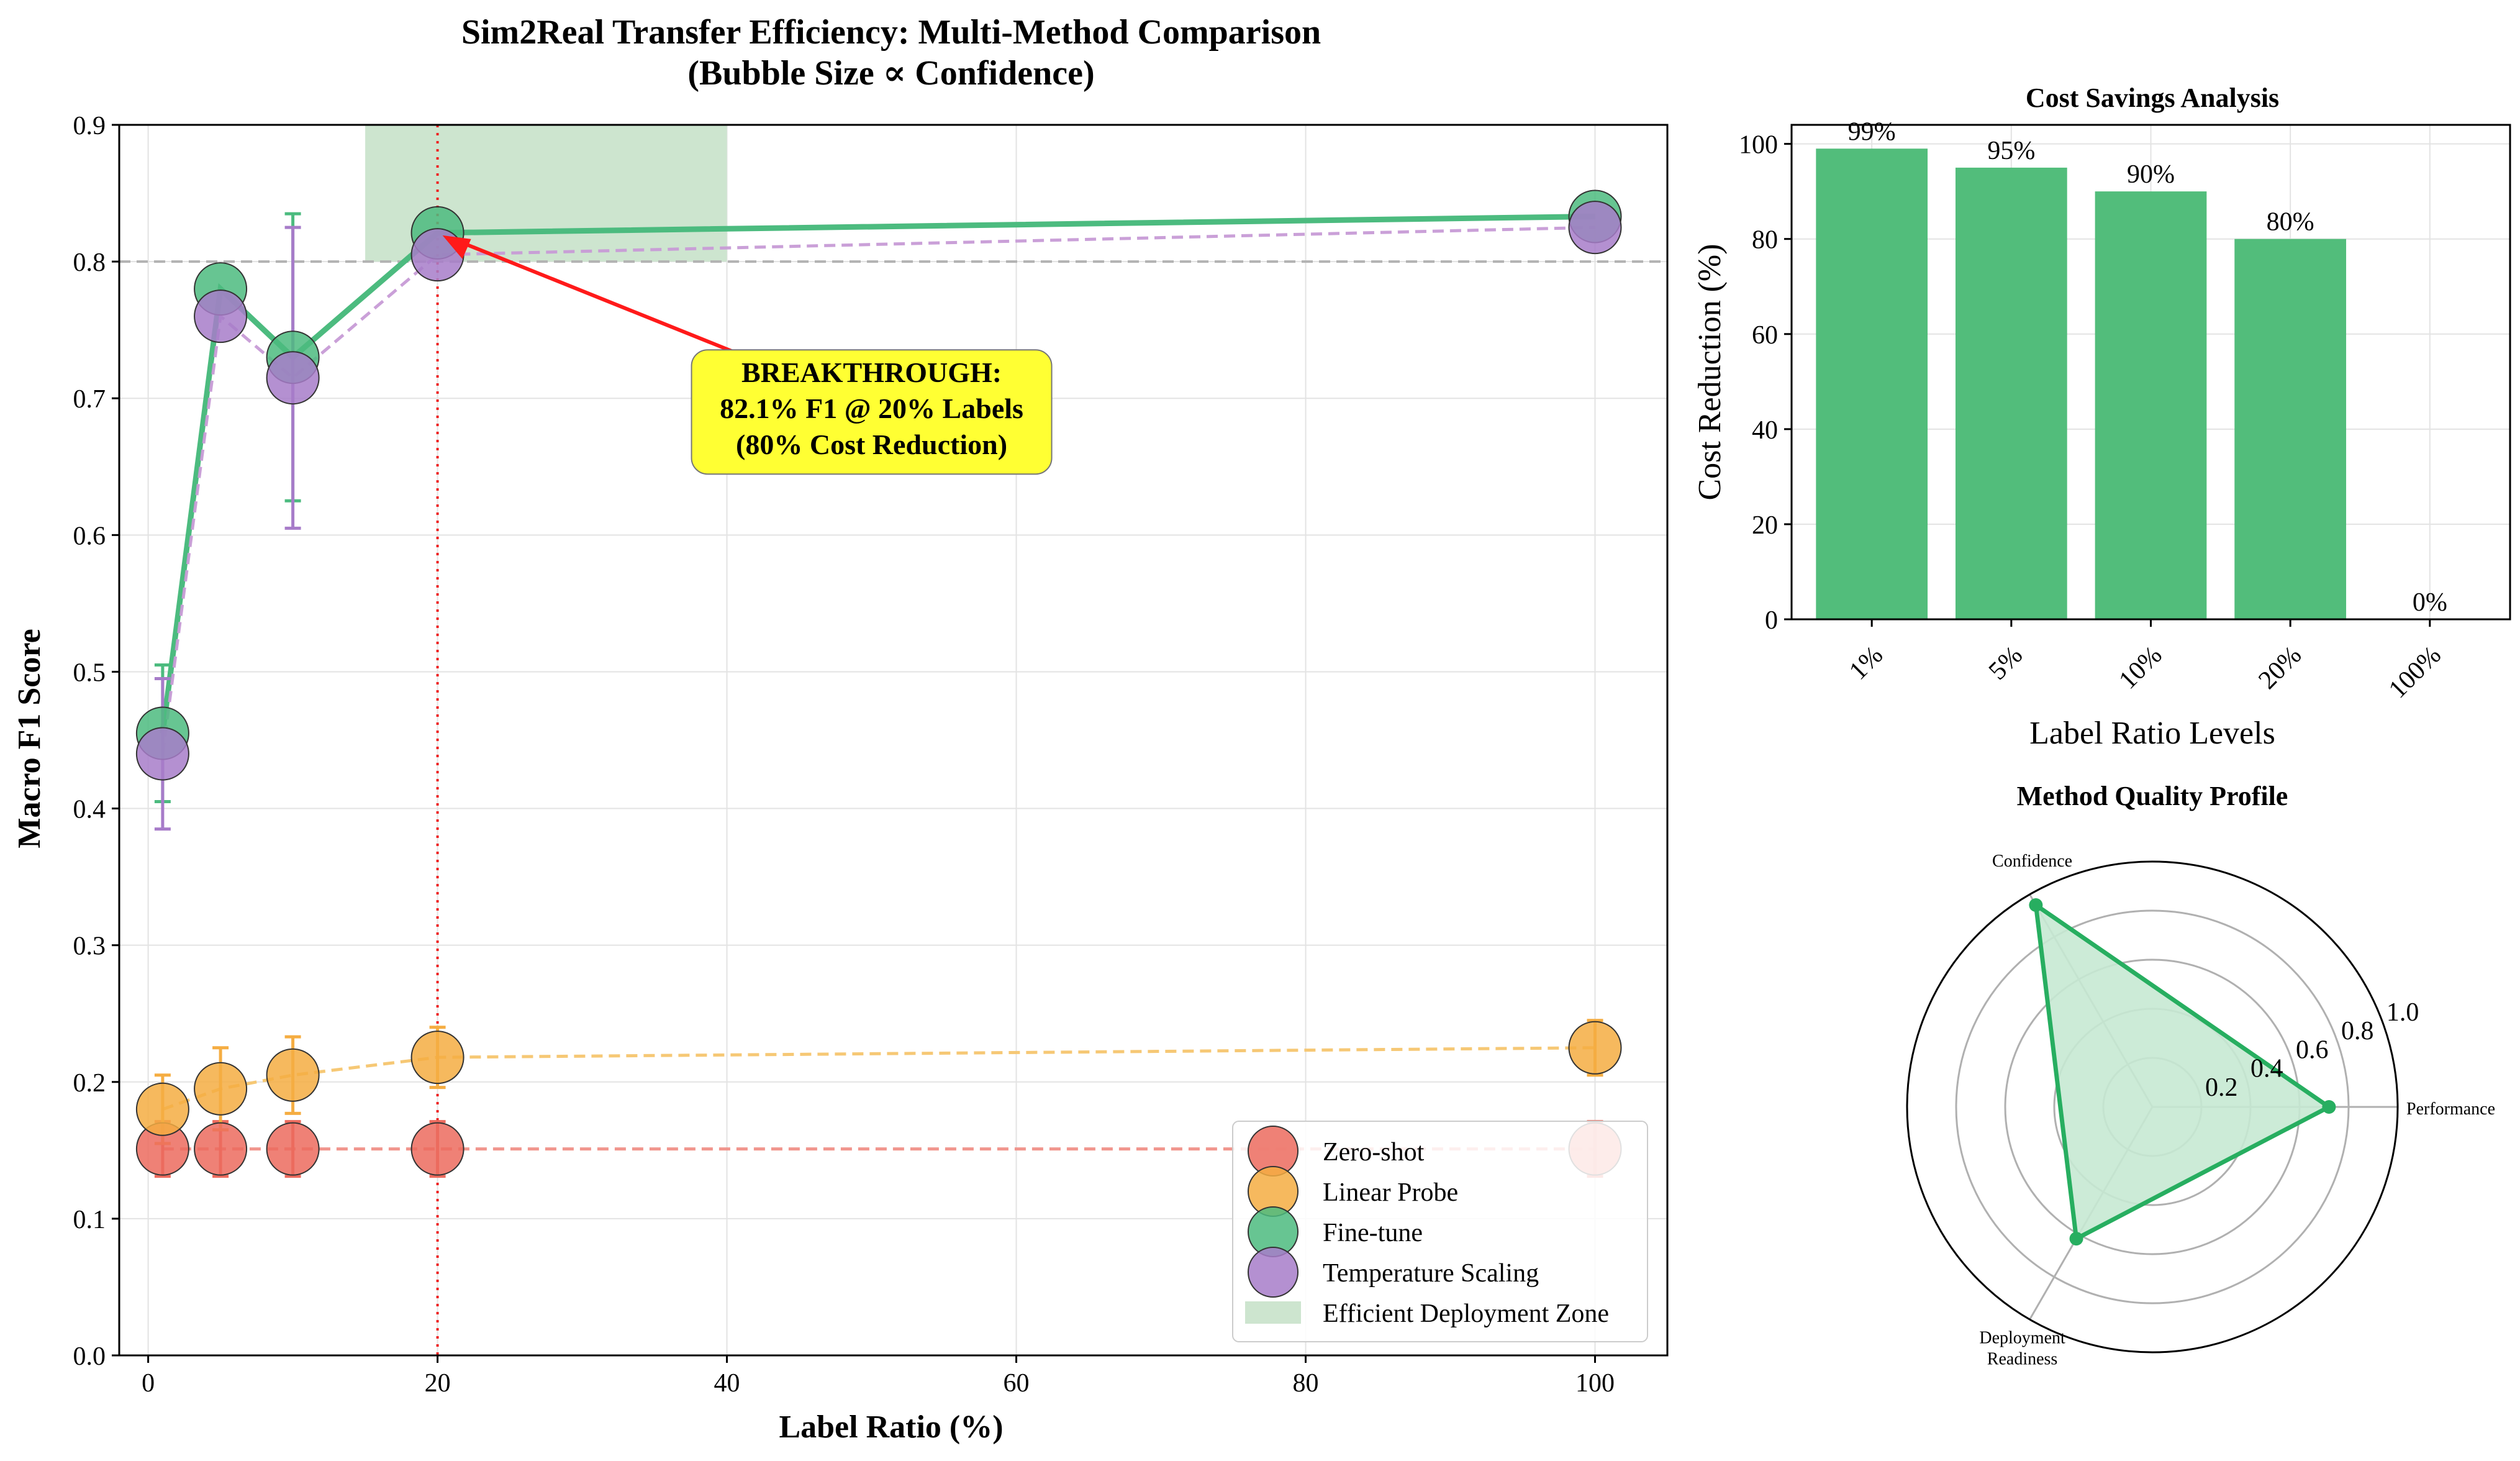  What do you see at coordinates (1765, 241) in the screenshot?
I see `bar-y-tick-label: 80` at bounding box center [1765, 241].